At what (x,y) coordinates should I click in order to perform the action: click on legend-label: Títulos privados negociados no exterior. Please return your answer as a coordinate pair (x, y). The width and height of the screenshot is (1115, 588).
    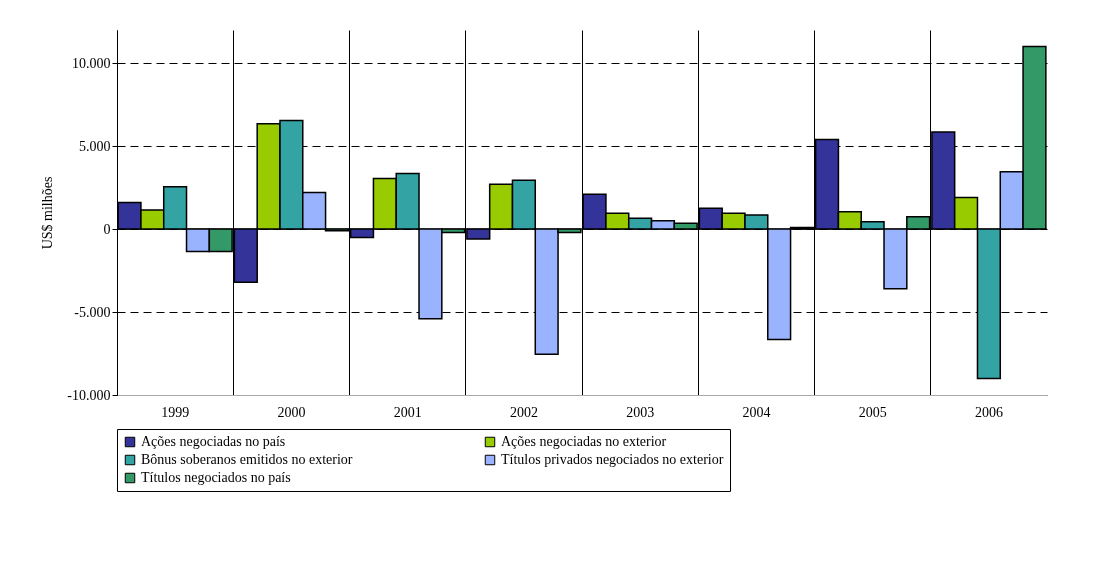
    Looking at the image, I should click on (612, 459).